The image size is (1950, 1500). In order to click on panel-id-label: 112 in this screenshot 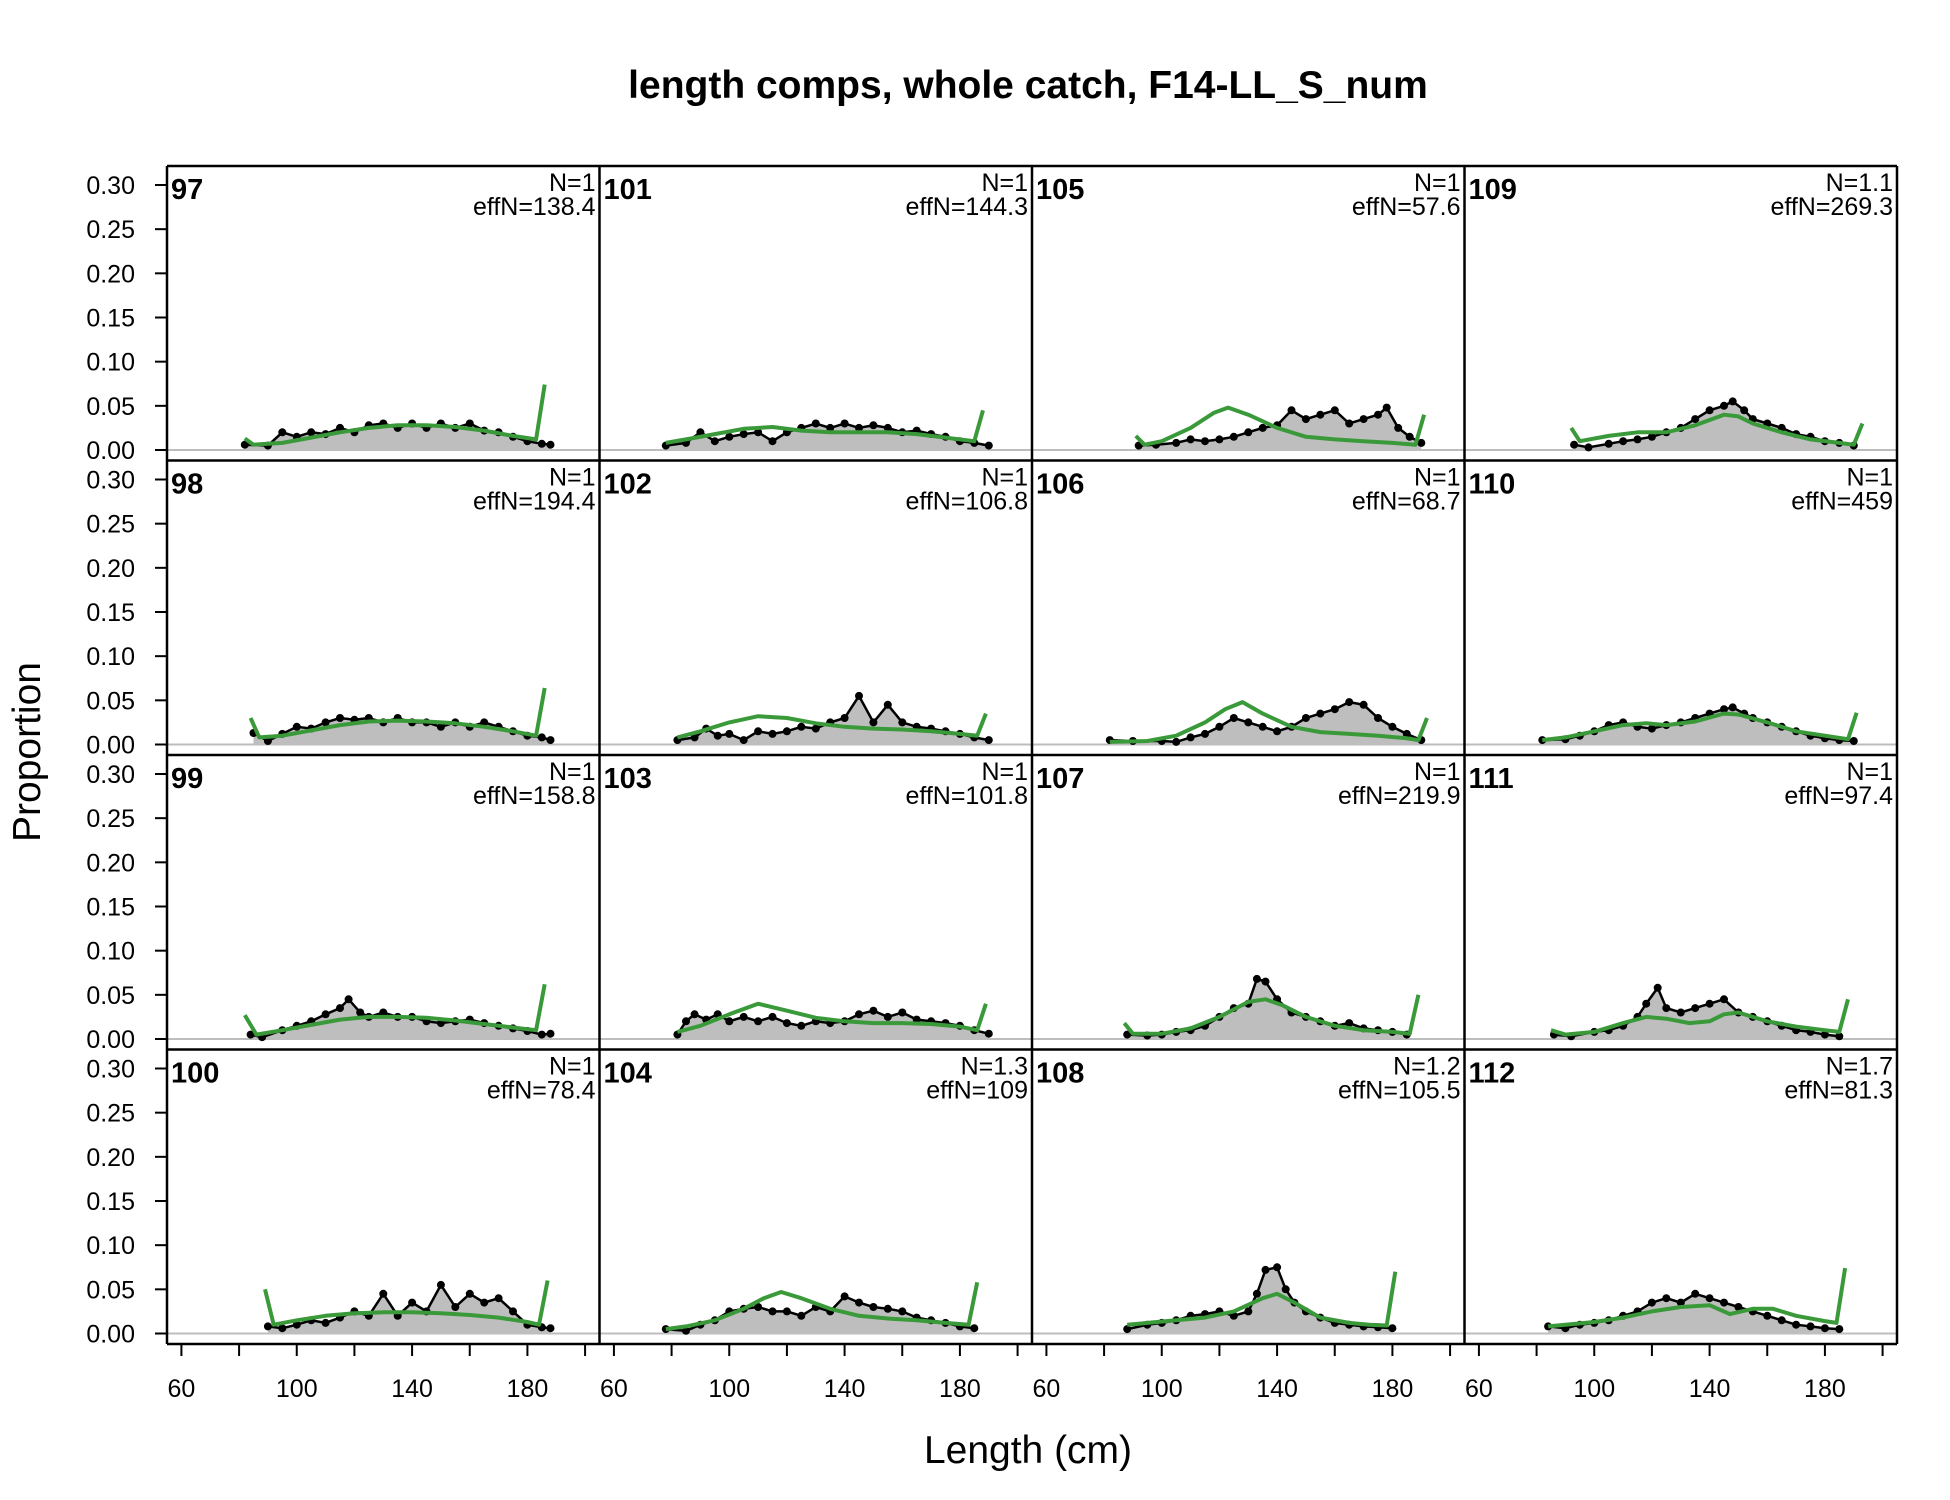, I will do `click(1492, 1074)`.